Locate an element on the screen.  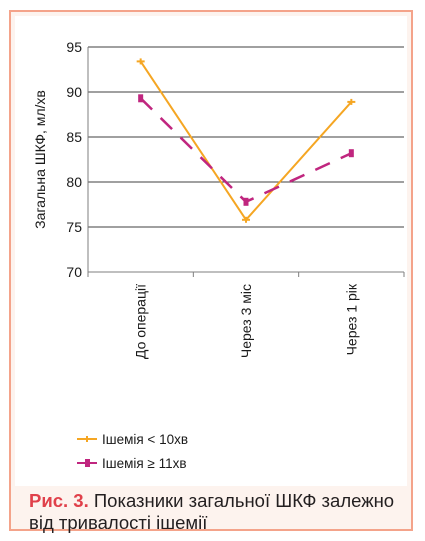
legend-label: Ішемія < 10хв is located at coordinates (145, 439).